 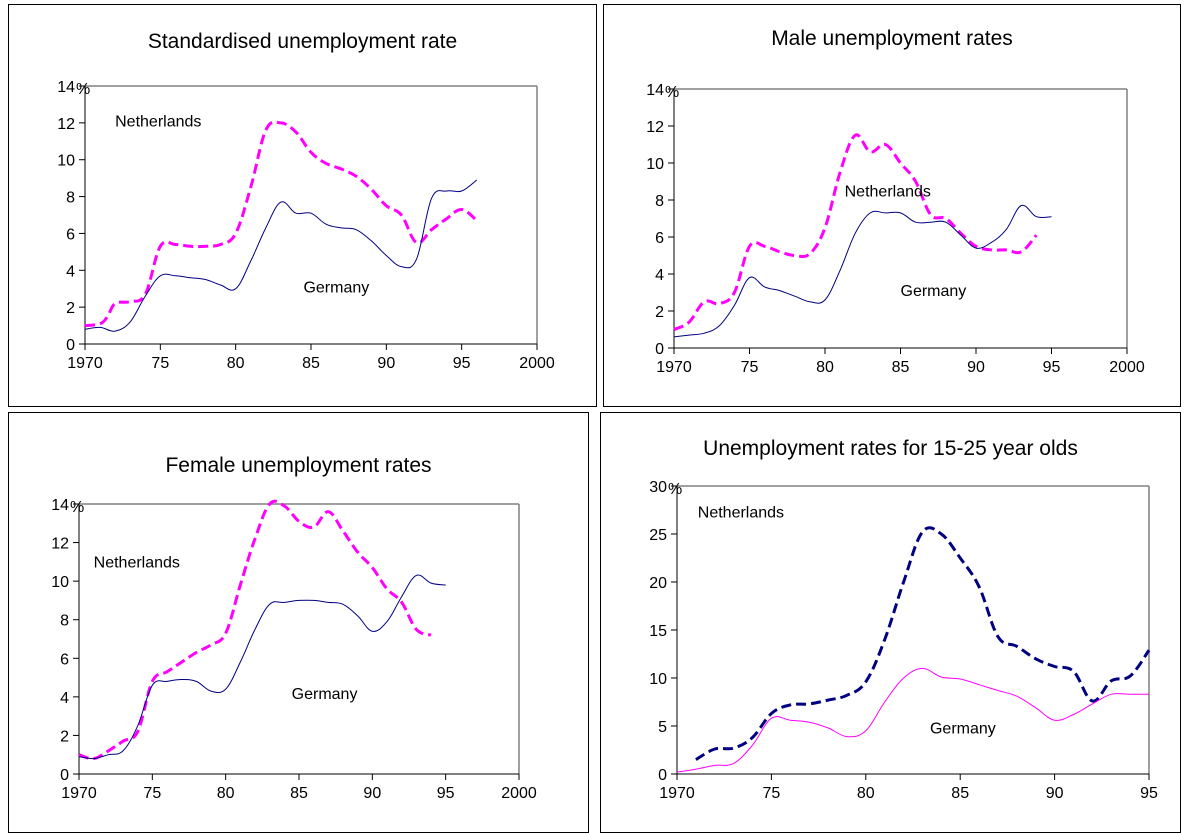 I want to click on chart-title: Unemployment rates for 15-25 year olds, so click(x=890, y=448).